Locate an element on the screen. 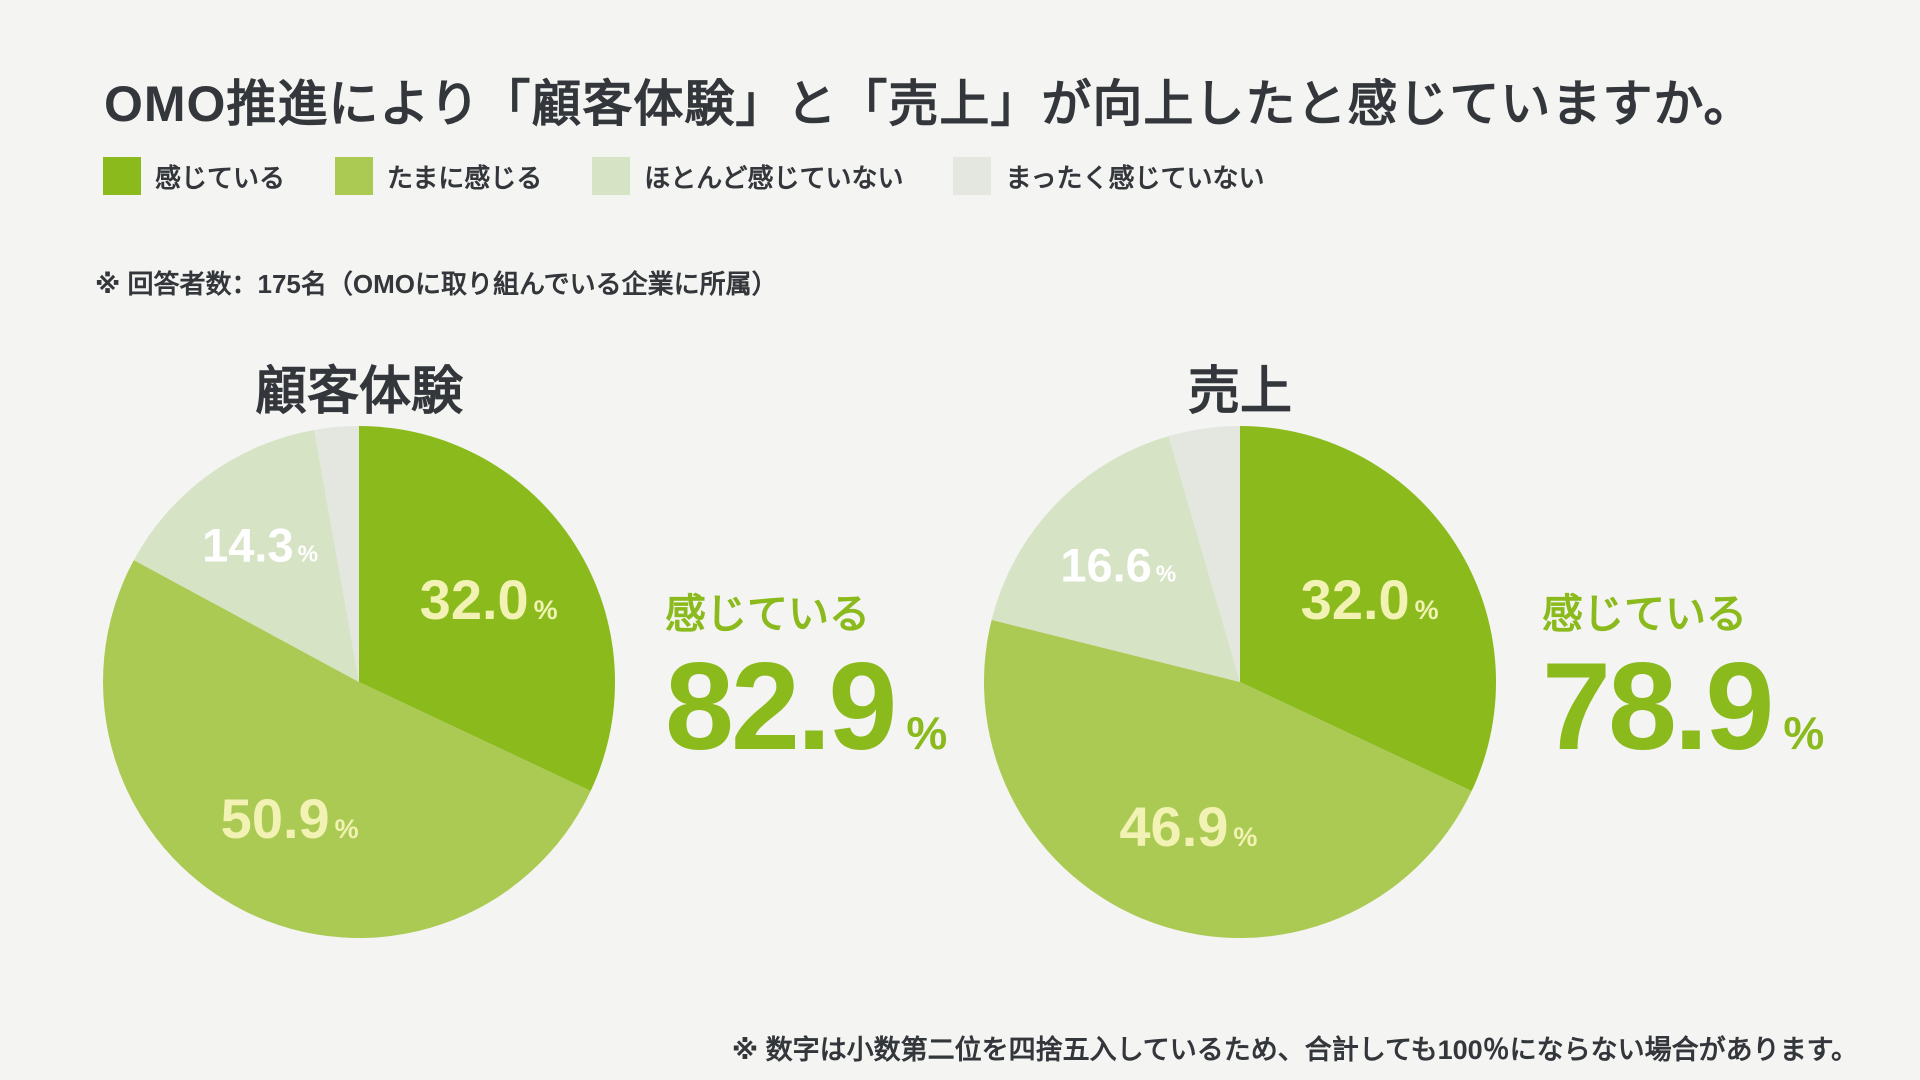  legend-item-3: まったく感じていない is located at coordinates (1108, 176).